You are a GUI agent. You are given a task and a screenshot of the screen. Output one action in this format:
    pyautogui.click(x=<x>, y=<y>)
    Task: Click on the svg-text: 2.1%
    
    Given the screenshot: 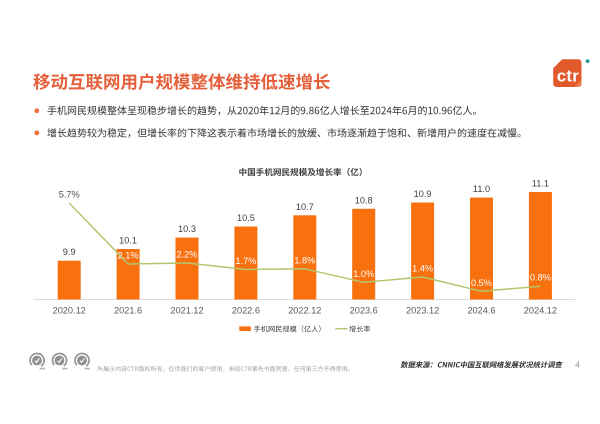 What is the action you would take?
    pyautogui.click(x=128, y=256)
    